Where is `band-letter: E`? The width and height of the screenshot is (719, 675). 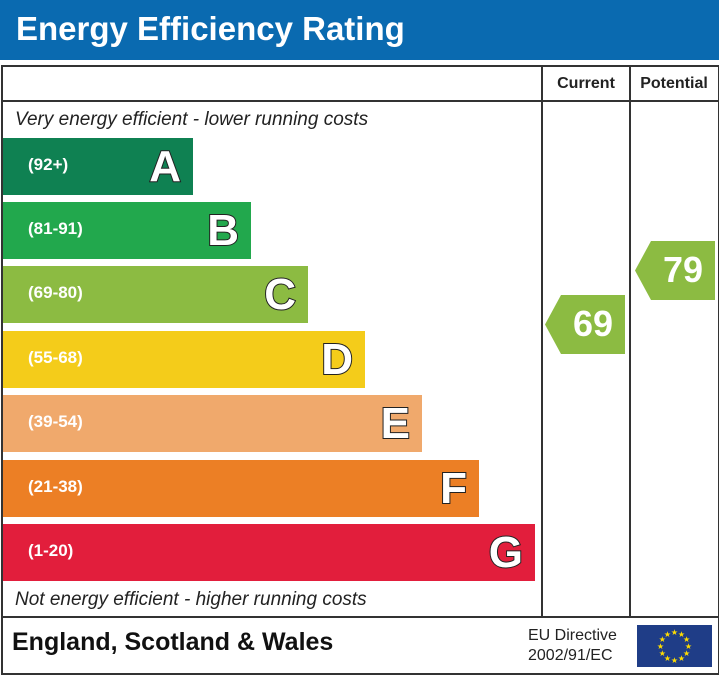
band-letter: E is located at coordinates (395, 423).